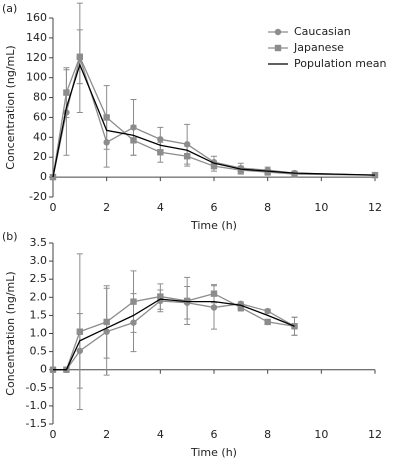 This screenshot has width=402, height=465. I want to click on panel-label: (b), so click(10, 236).